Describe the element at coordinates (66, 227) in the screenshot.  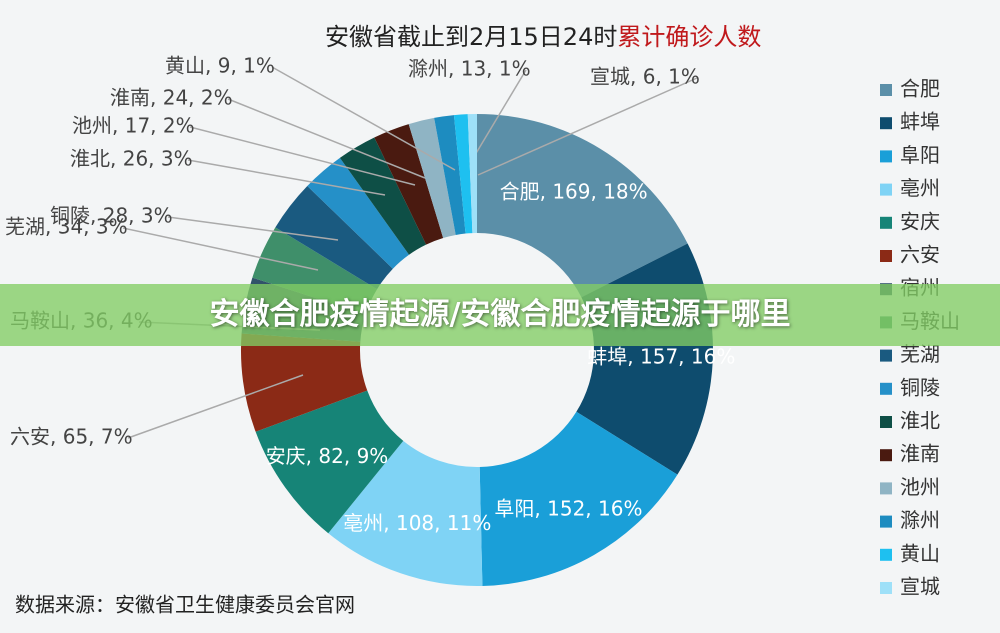
I see `data-label: 芜湖, 34, 3%` at that location.